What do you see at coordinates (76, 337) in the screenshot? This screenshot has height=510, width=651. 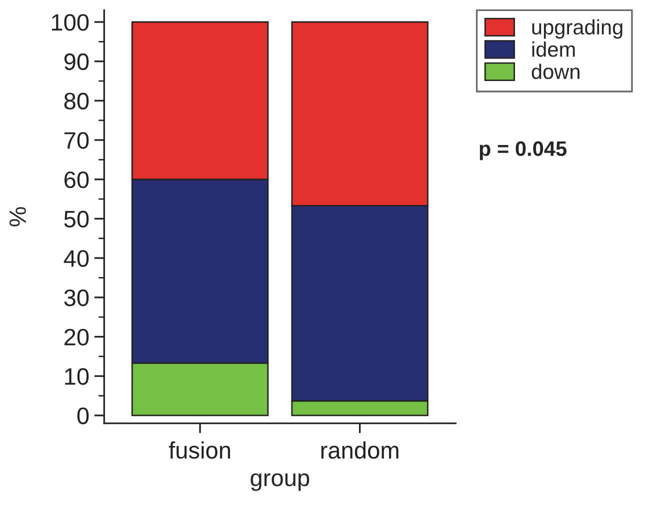 I see `y-tick-label: 20` at bounding box center [76, 337].